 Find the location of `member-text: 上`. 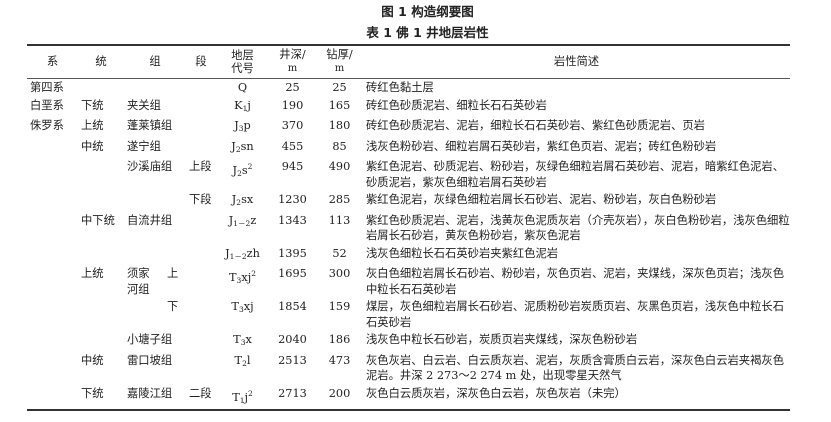

member-text: 上 is located at coordinates (173, 273).